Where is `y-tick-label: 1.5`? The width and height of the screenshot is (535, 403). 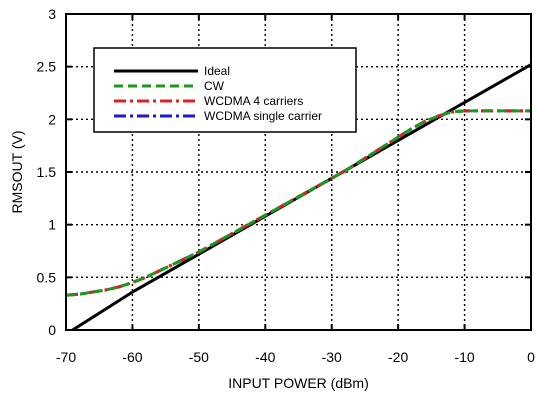
y-tick-label: 1.5 is located at coordinates (47, 172).